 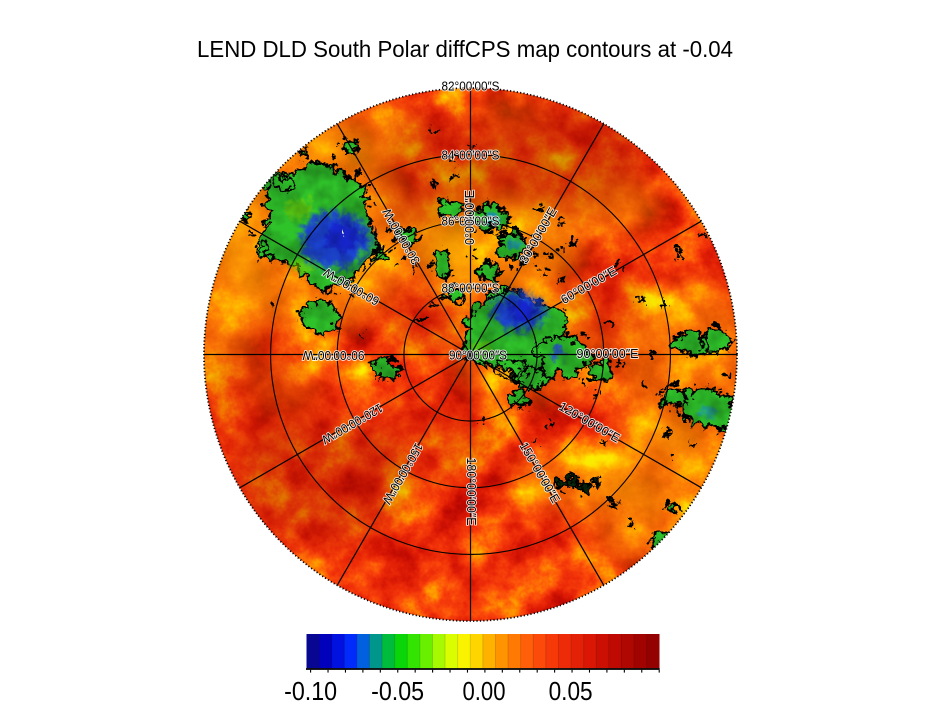 I want to click on svg-text: 86°00′00″S, so click(x=471, y=221).